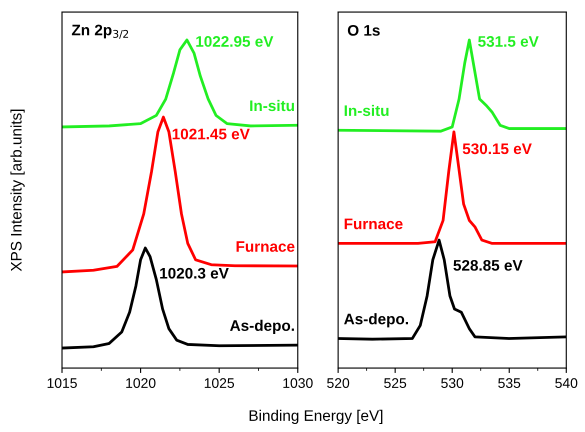 The width and height of the screenshot is (585, 432). What do you see at coordinates (17, 191) in the screenshot?
I see `y-axis-title: XPS Intensity [arb.units]` at bounding box center [17, 191].